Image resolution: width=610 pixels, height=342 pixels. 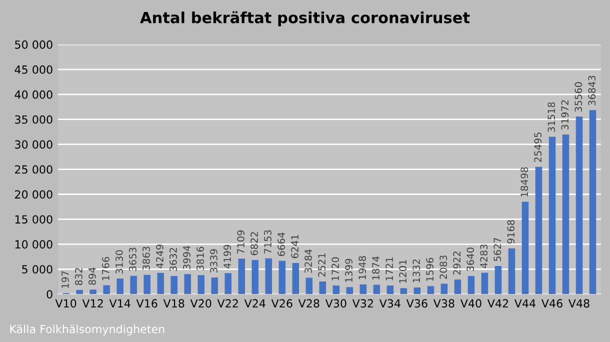 I want to click on y-tick-label: 35 000, so click(x=33, y=119).